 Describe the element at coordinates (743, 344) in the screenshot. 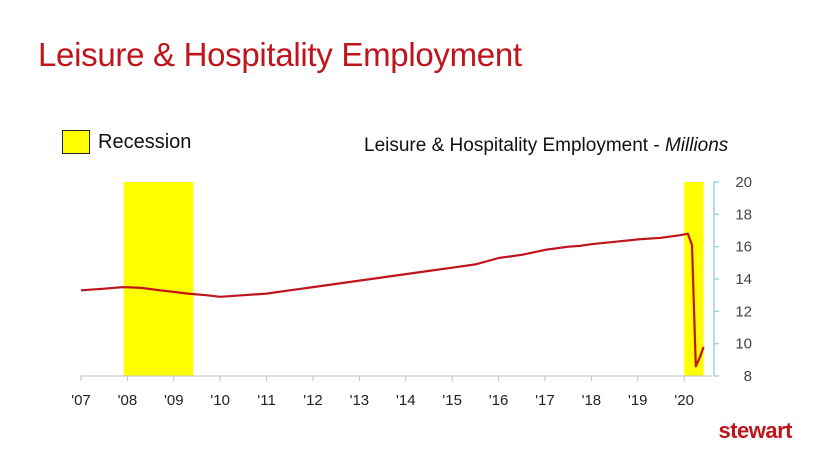

I see `y-tick-label: 10` at that location.